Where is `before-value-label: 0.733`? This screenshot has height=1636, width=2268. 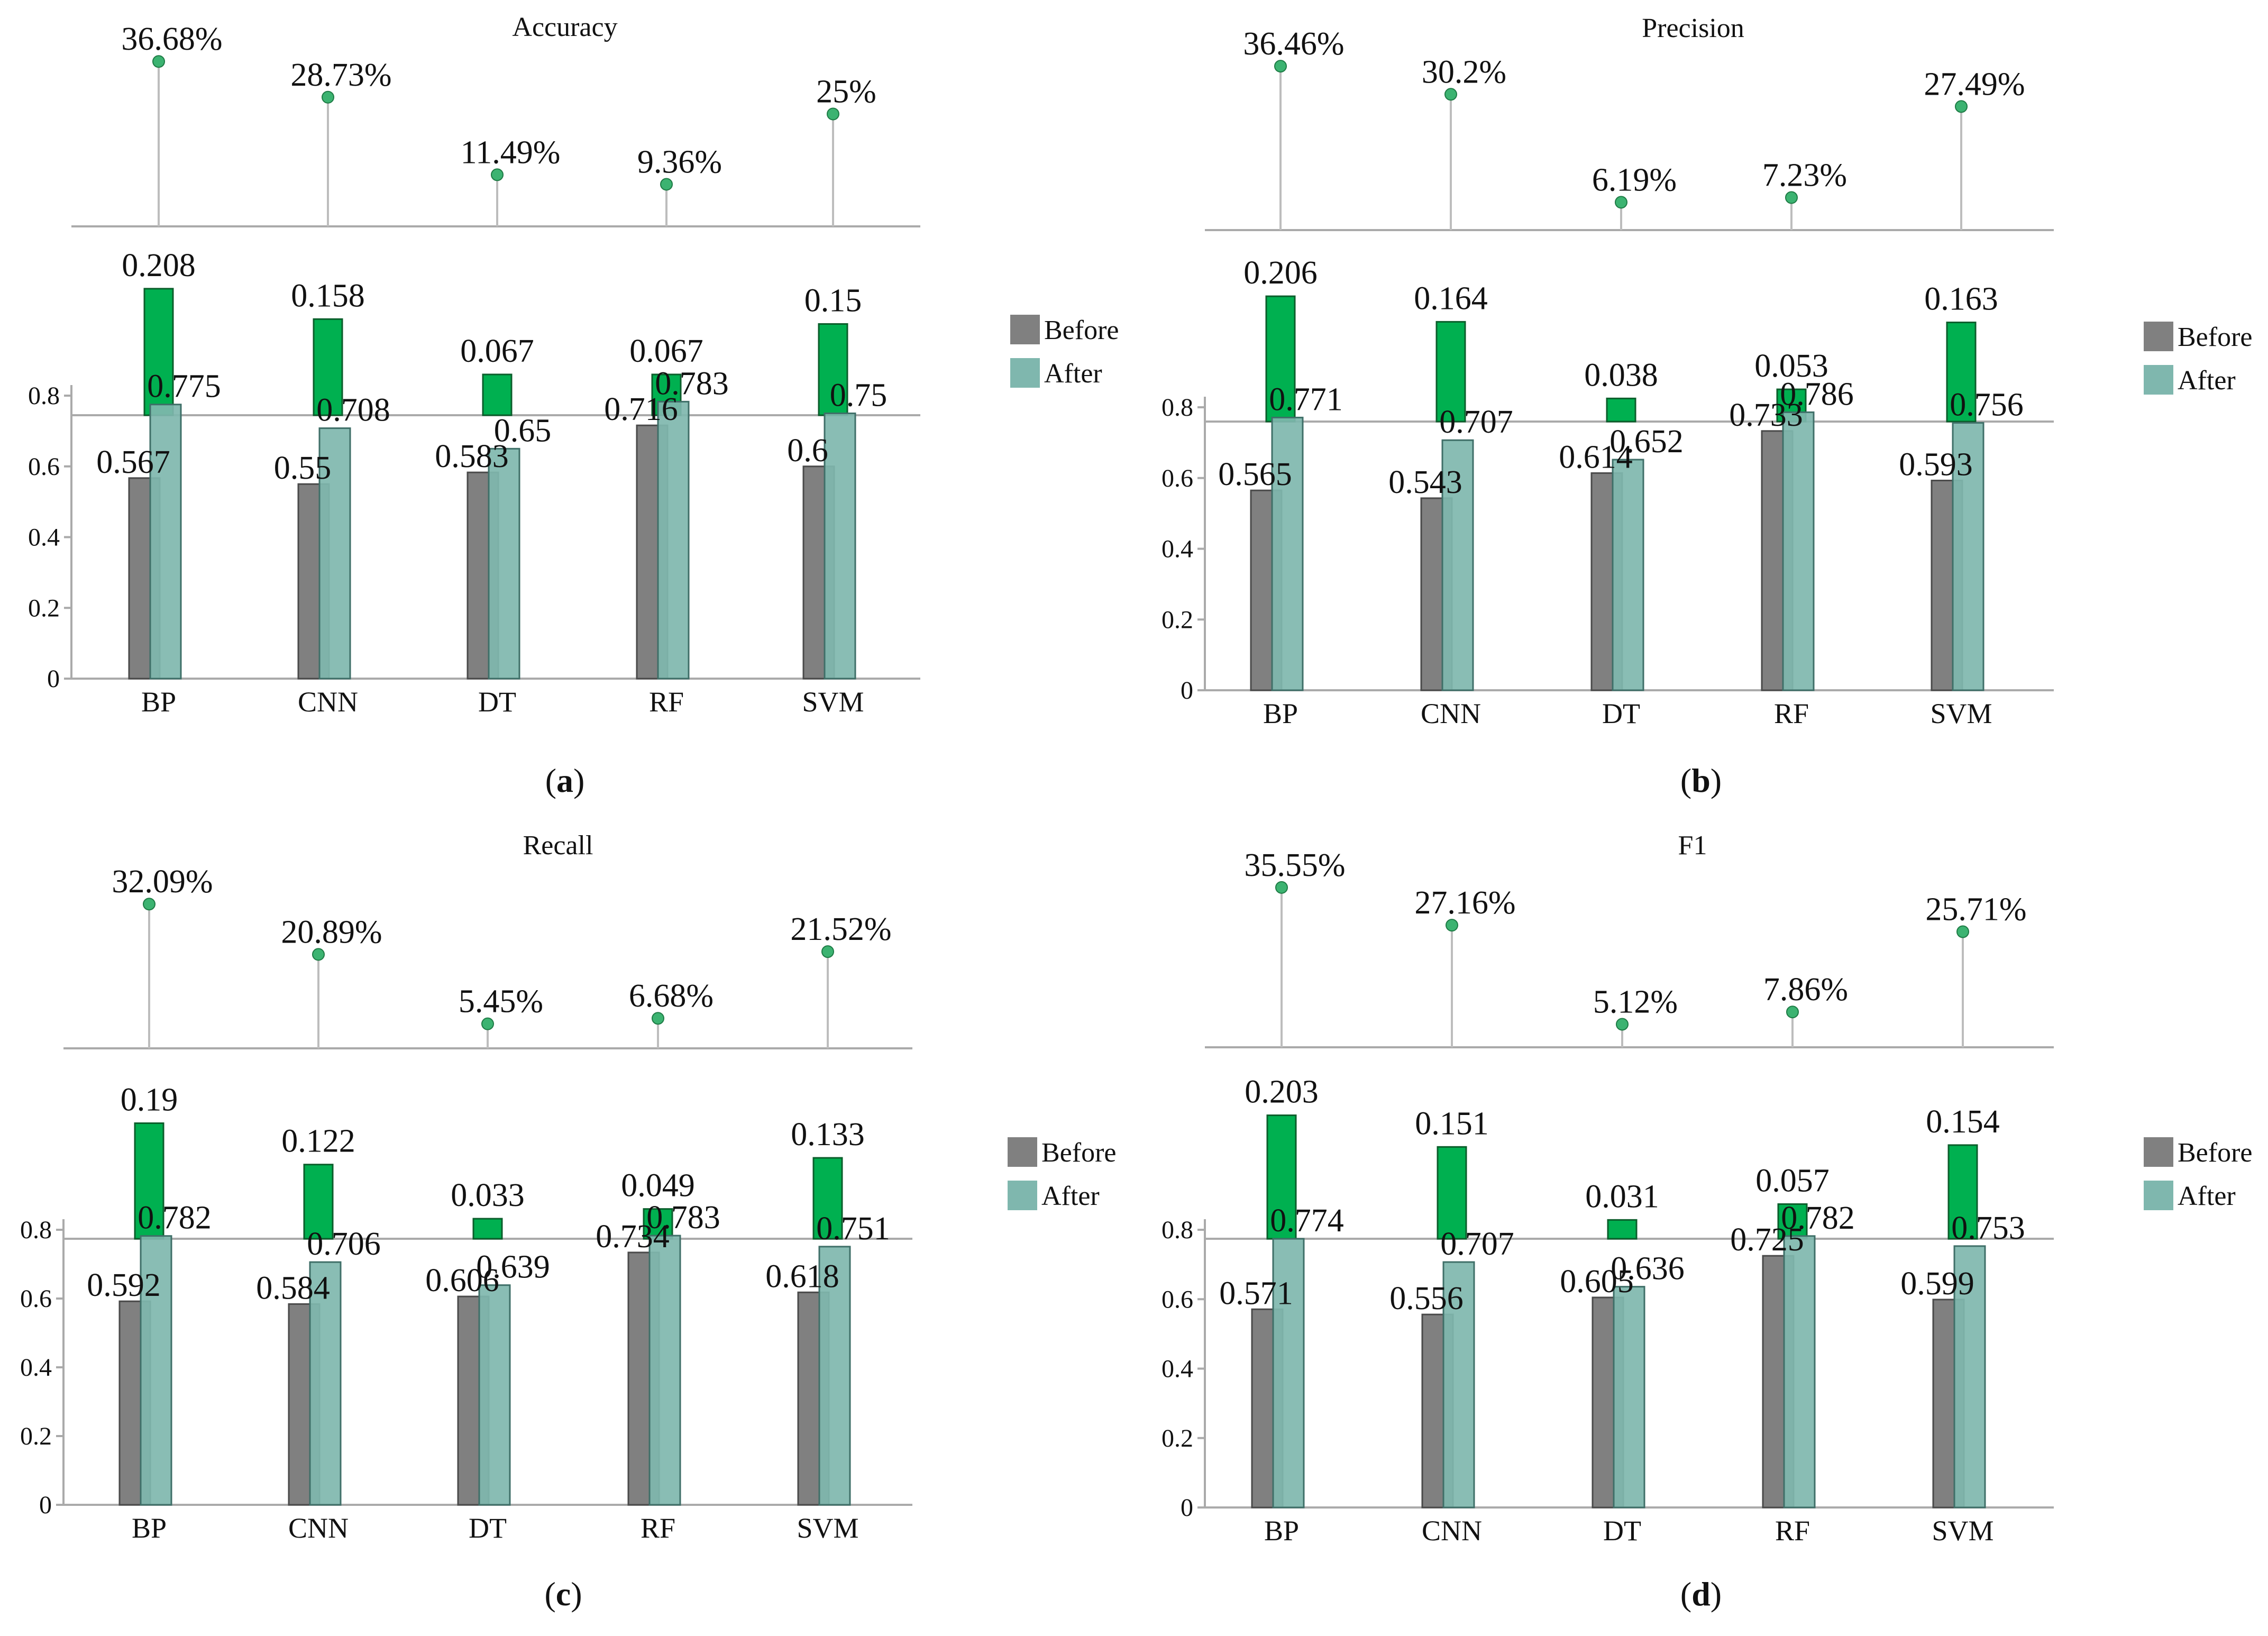
before-value-label: 0.733 is located at coordinates (1766, 415).